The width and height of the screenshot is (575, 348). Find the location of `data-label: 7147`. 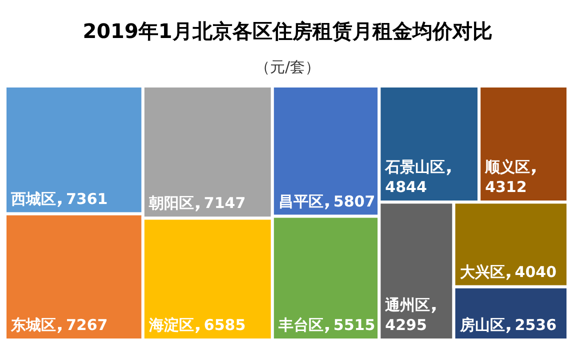

data-label: 7147 is located at coordinates (225, 203).